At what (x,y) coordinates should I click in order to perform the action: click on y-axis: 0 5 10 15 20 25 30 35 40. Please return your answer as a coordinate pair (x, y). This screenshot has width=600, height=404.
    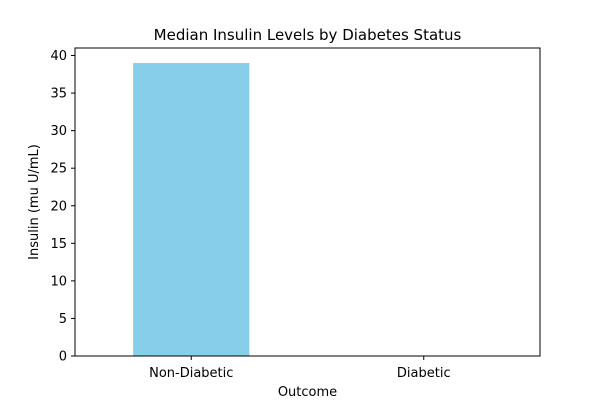
    Looking at the image, I should click on (62, 207).